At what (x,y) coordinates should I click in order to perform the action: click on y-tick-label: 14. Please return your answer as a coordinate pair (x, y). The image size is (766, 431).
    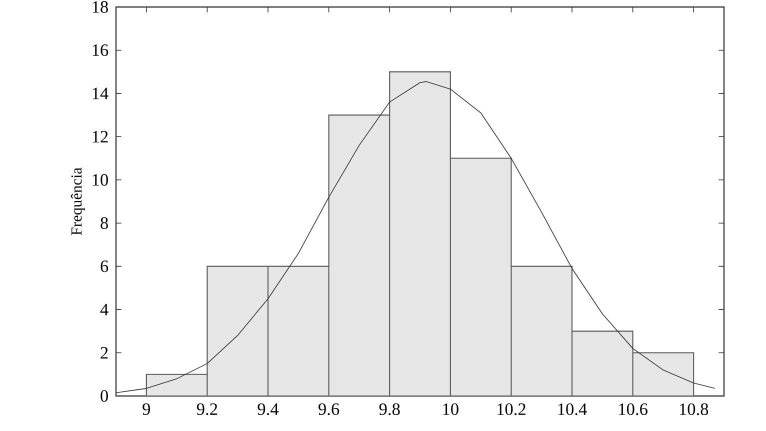
    Looking at the image, I should click on (100, 94).